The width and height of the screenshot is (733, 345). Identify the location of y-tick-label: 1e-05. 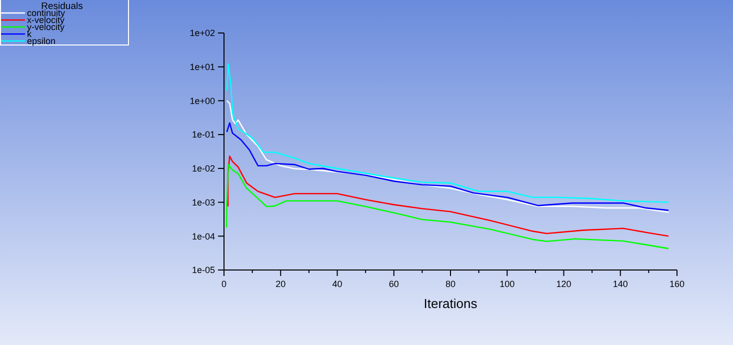
(203, 270).